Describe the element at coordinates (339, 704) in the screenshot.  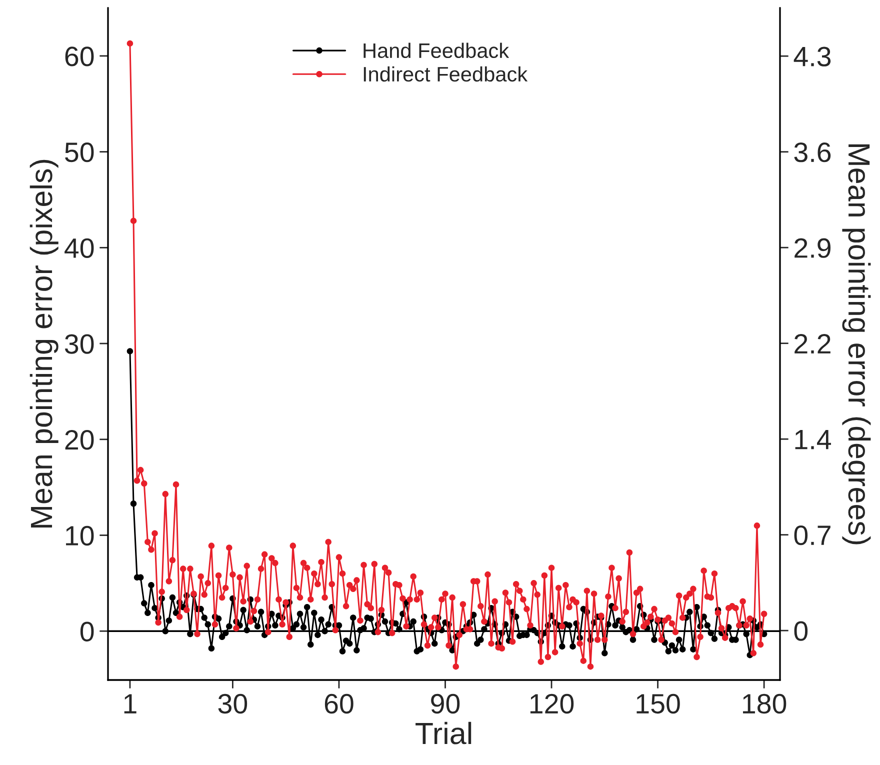
I see `x-tick-label: 60` at that location.